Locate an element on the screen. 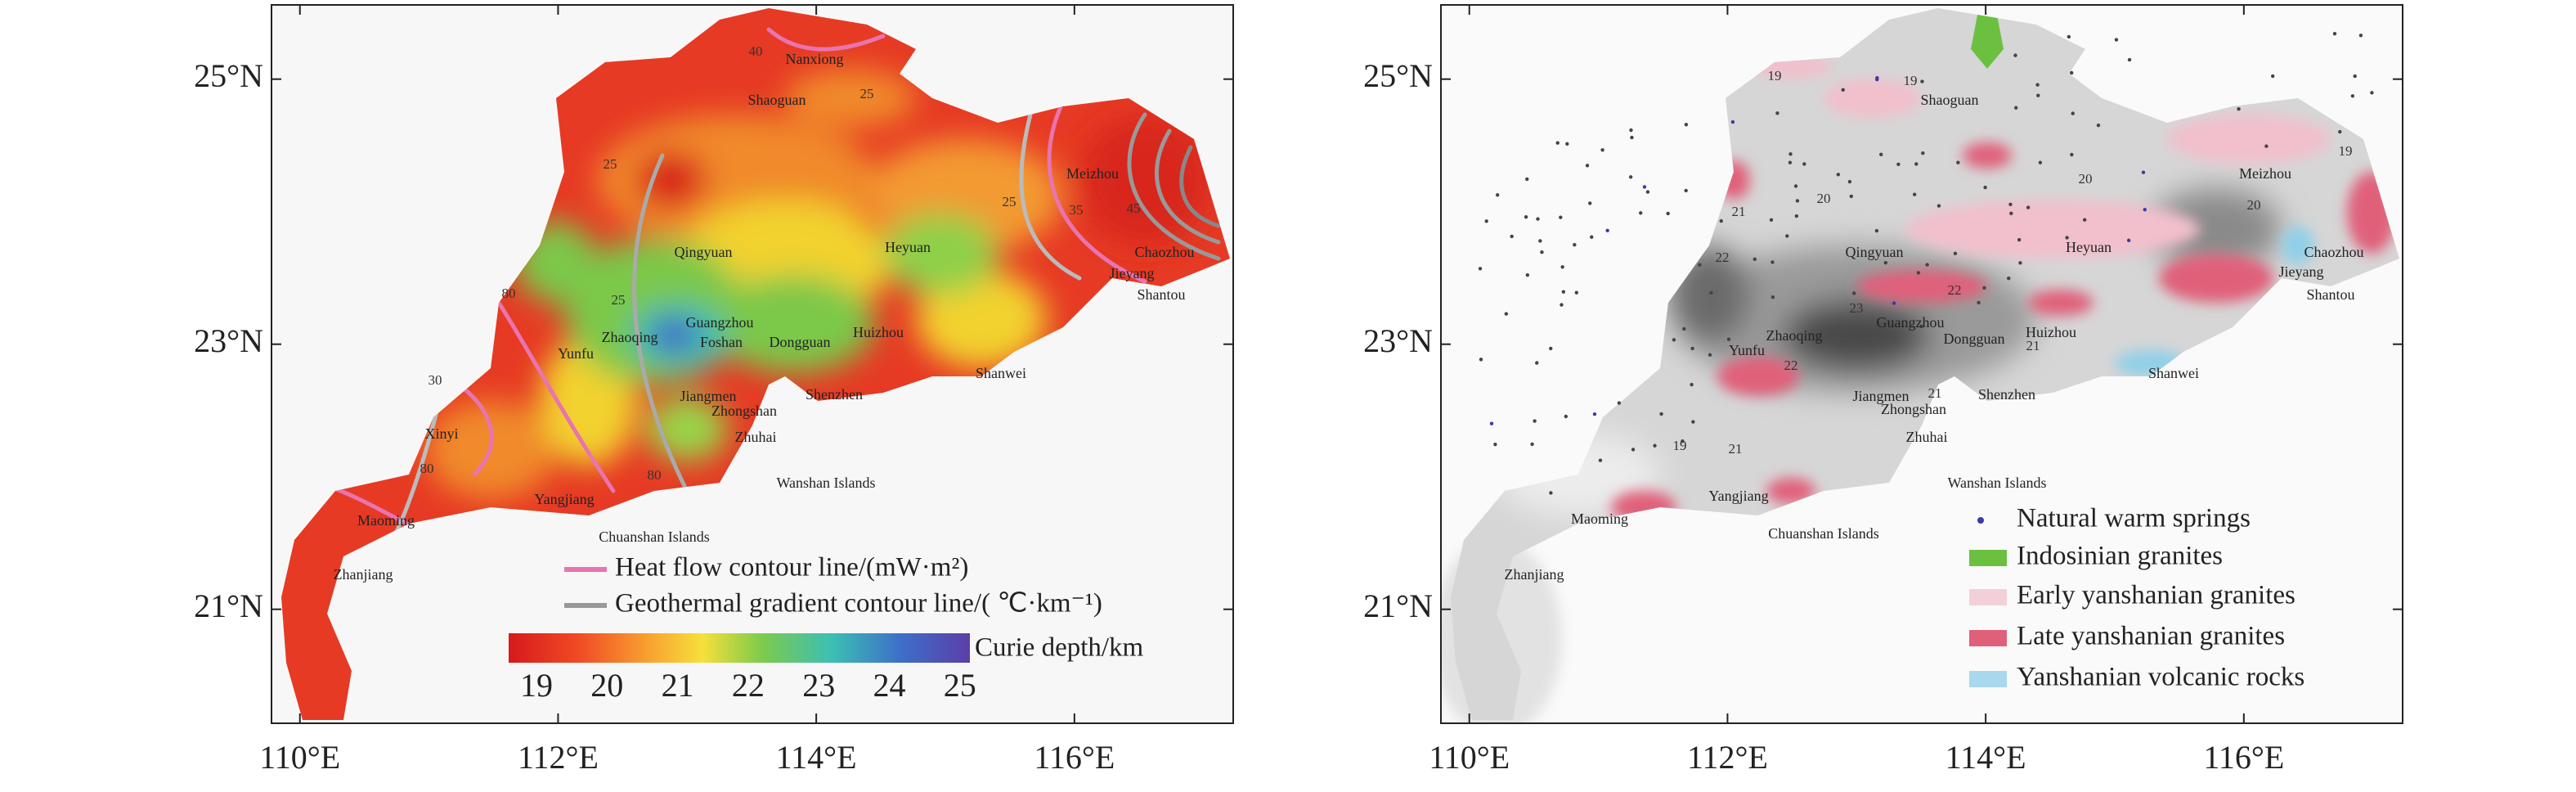 The width and height of the screenshot is (2576, 792). city-label: Foshan is located at coordinates (721, 342).